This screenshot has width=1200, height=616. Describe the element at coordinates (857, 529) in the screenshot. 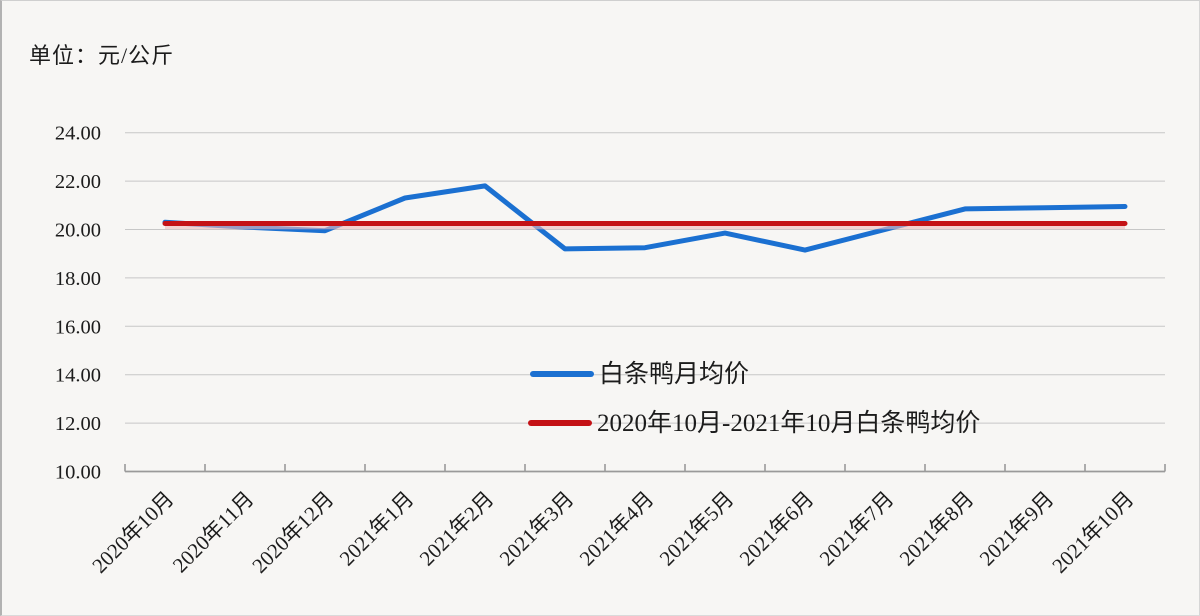

I see `x-axis-tick-label: 2021年7月` at that location.